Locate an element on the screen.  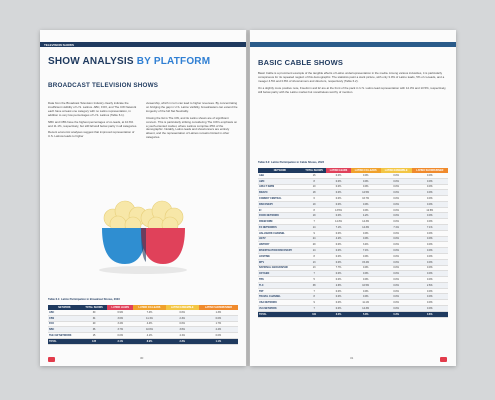
table-cell: 15 is located at coordinates (94, 335).